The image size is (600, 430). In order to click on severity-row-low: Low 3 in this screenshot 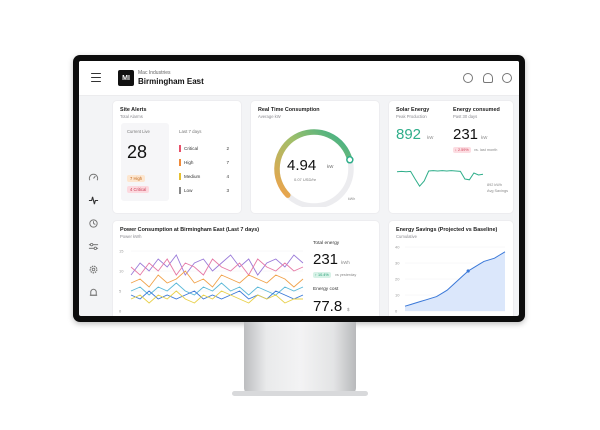, I will do `click(204, 190)`.